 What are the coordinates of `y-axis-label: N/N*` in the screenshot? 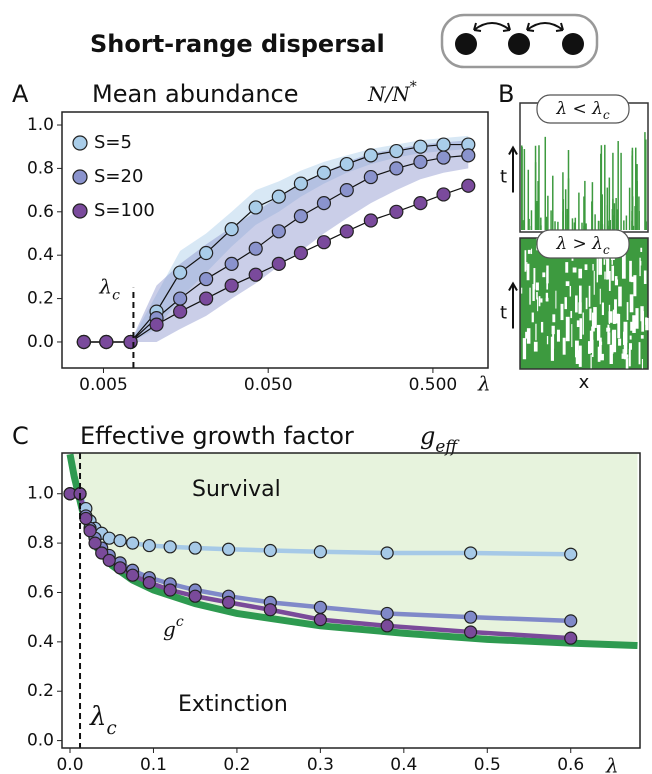 It's located at (392, 92).